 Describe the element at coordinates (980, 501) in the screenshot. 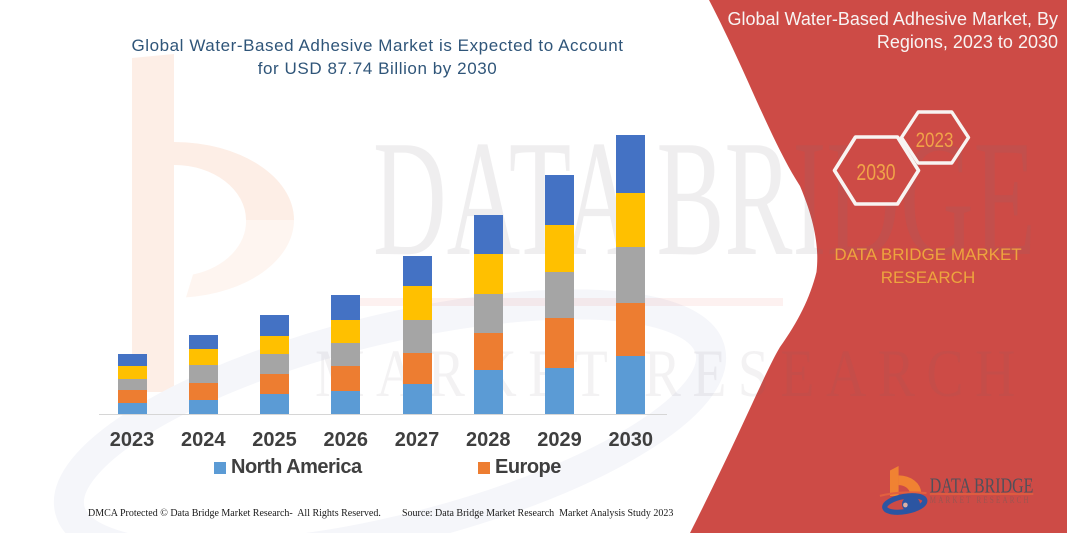

I see `svg-text: MARKET RESEARCH` at that location.